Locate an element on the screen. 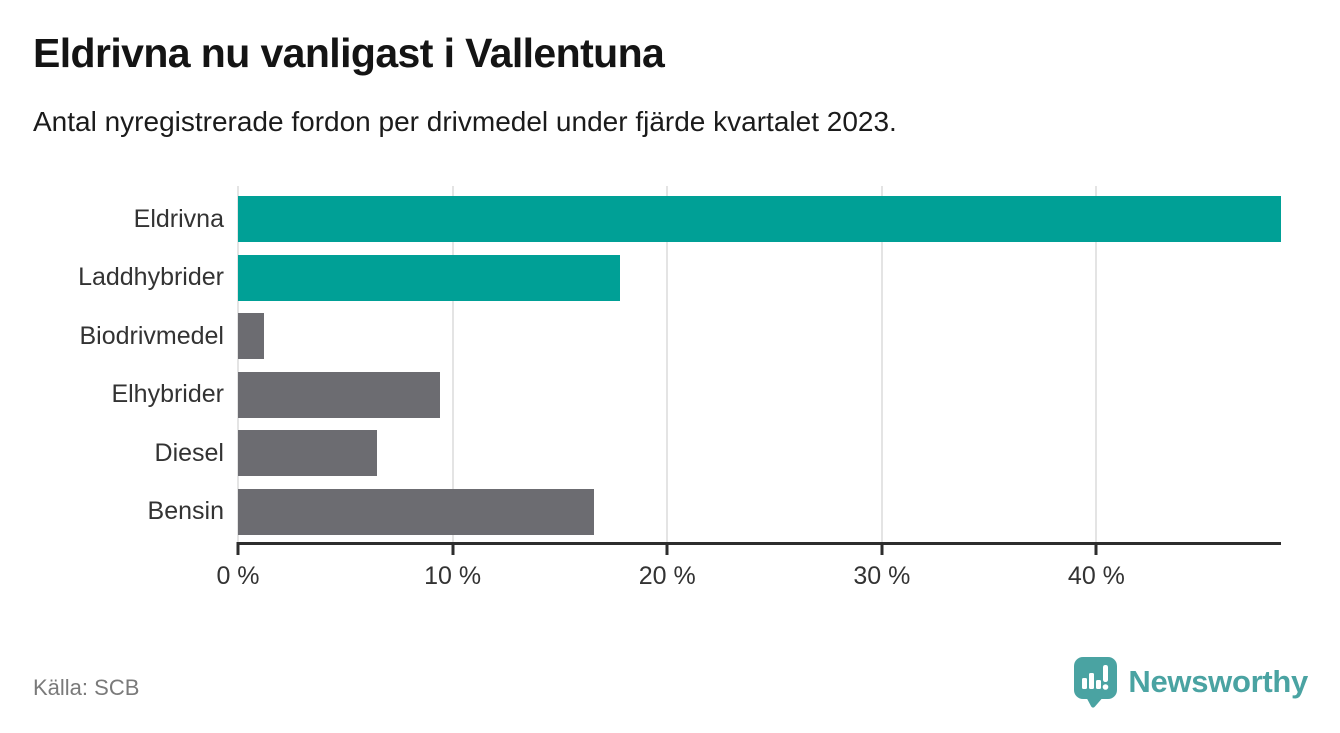  source-note: Källa: SCB is located at coordinates (86, 687).